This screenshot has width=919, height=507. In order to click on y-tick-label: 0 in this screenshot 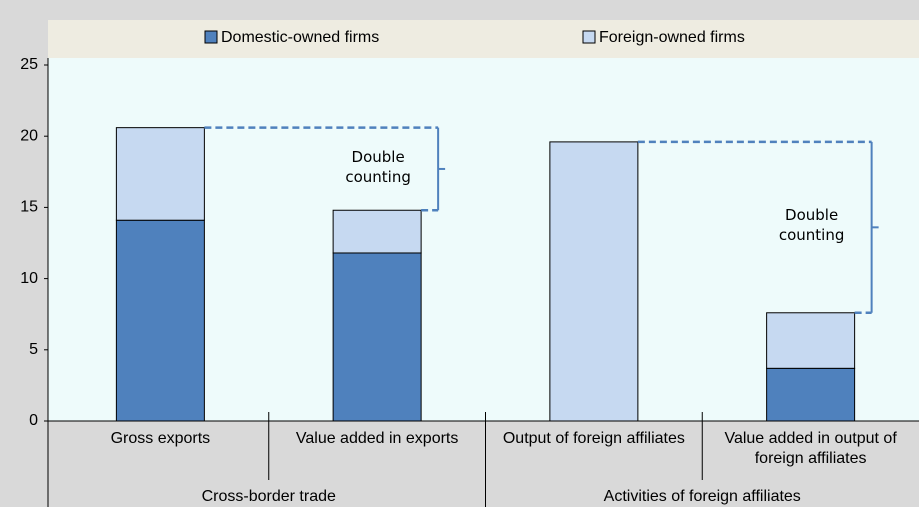, I will do `click(33, 420)`.